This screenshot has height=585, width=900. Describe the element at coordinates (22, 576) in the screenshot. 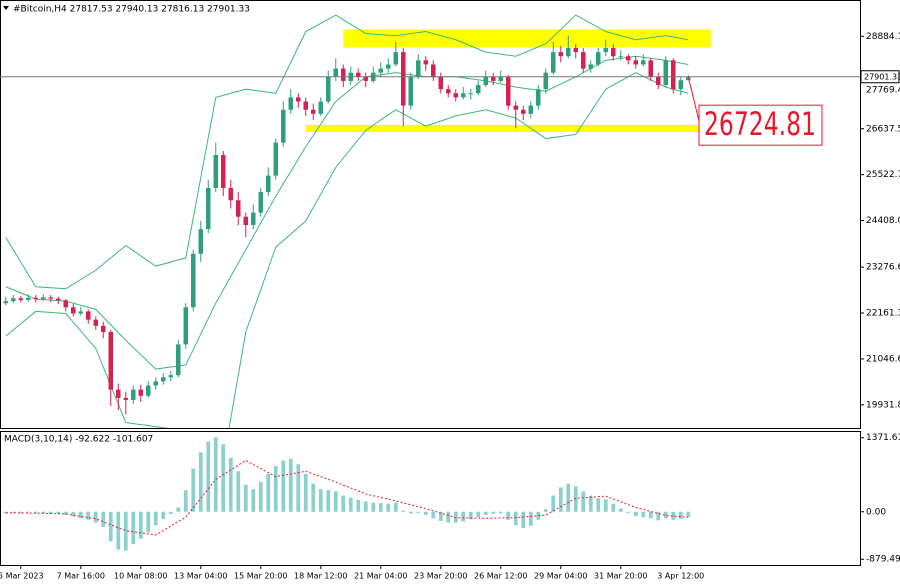

I see `x-tick-label: 5 Mar 2023` at that location.